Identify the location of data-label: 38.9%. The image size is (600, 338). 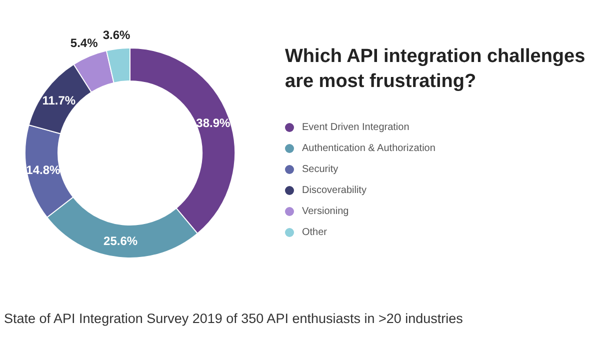
(213, 123).